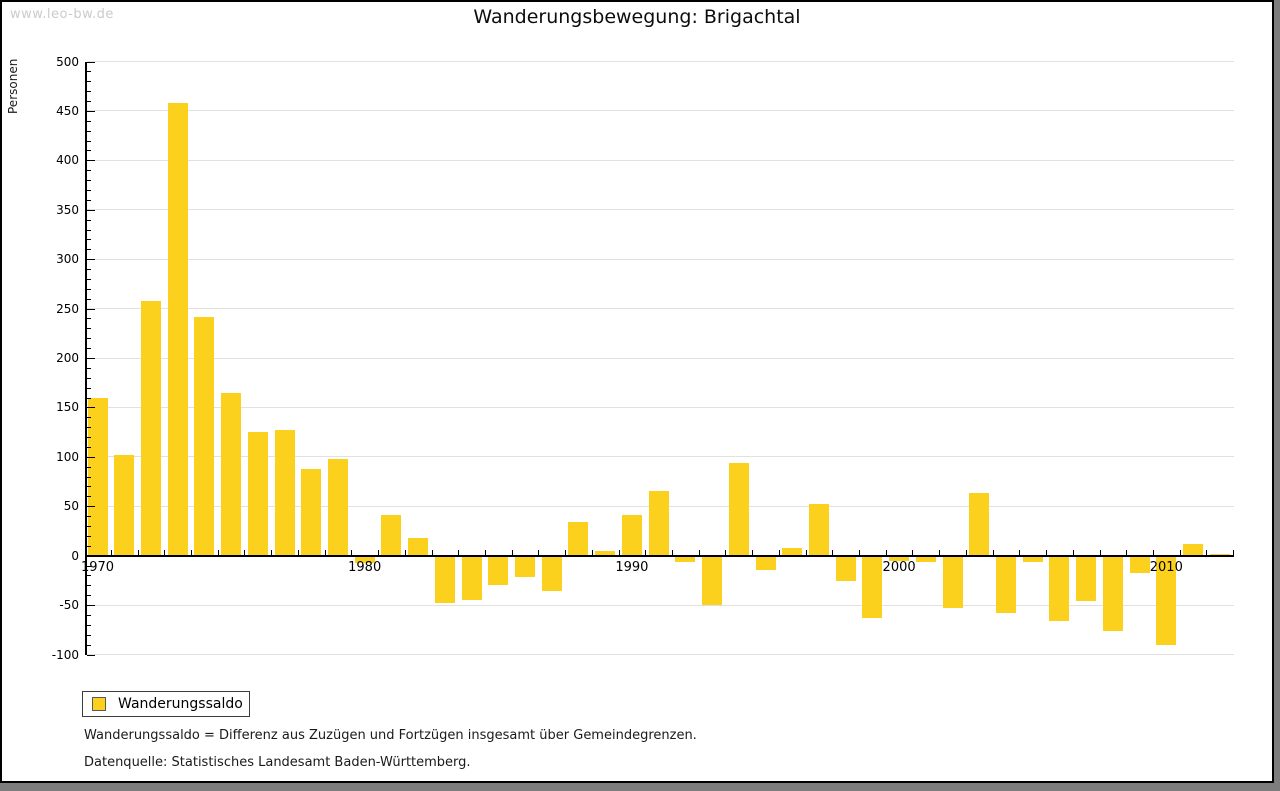 The height and width of the screenshot is (791, 1280). What do you see at coordinates (99, 704) in the screenshot?
I see `legend-swatch-icon` at bounding box center [99, 704].